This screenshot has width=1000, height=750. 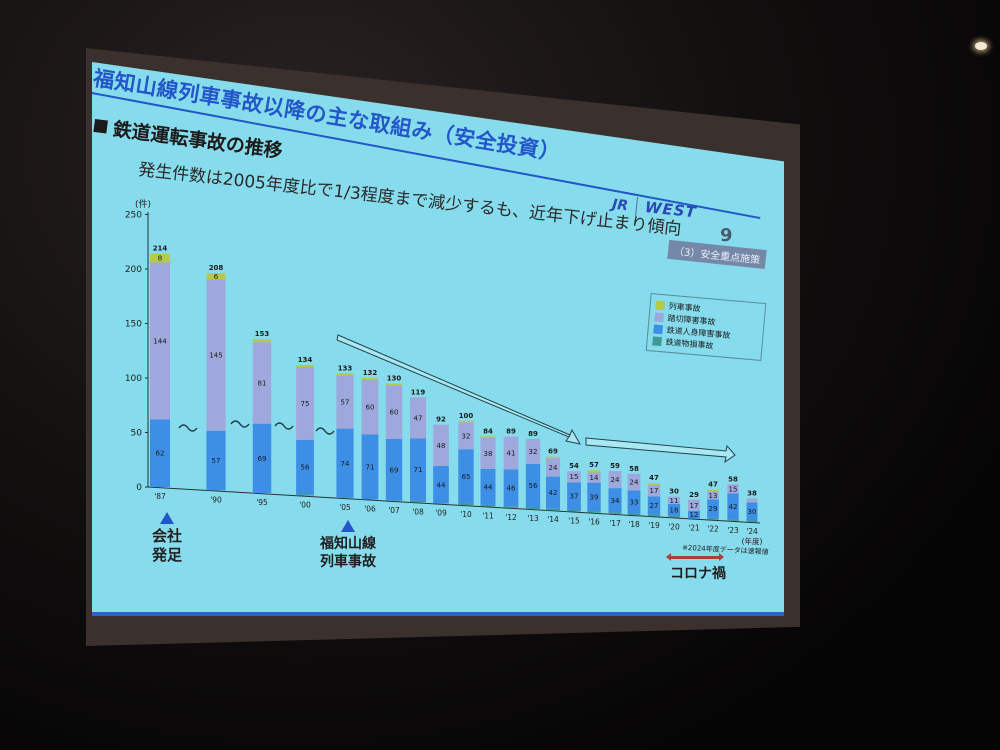 I want to click on x-tick-label: '07, so click(x=394, y=510).